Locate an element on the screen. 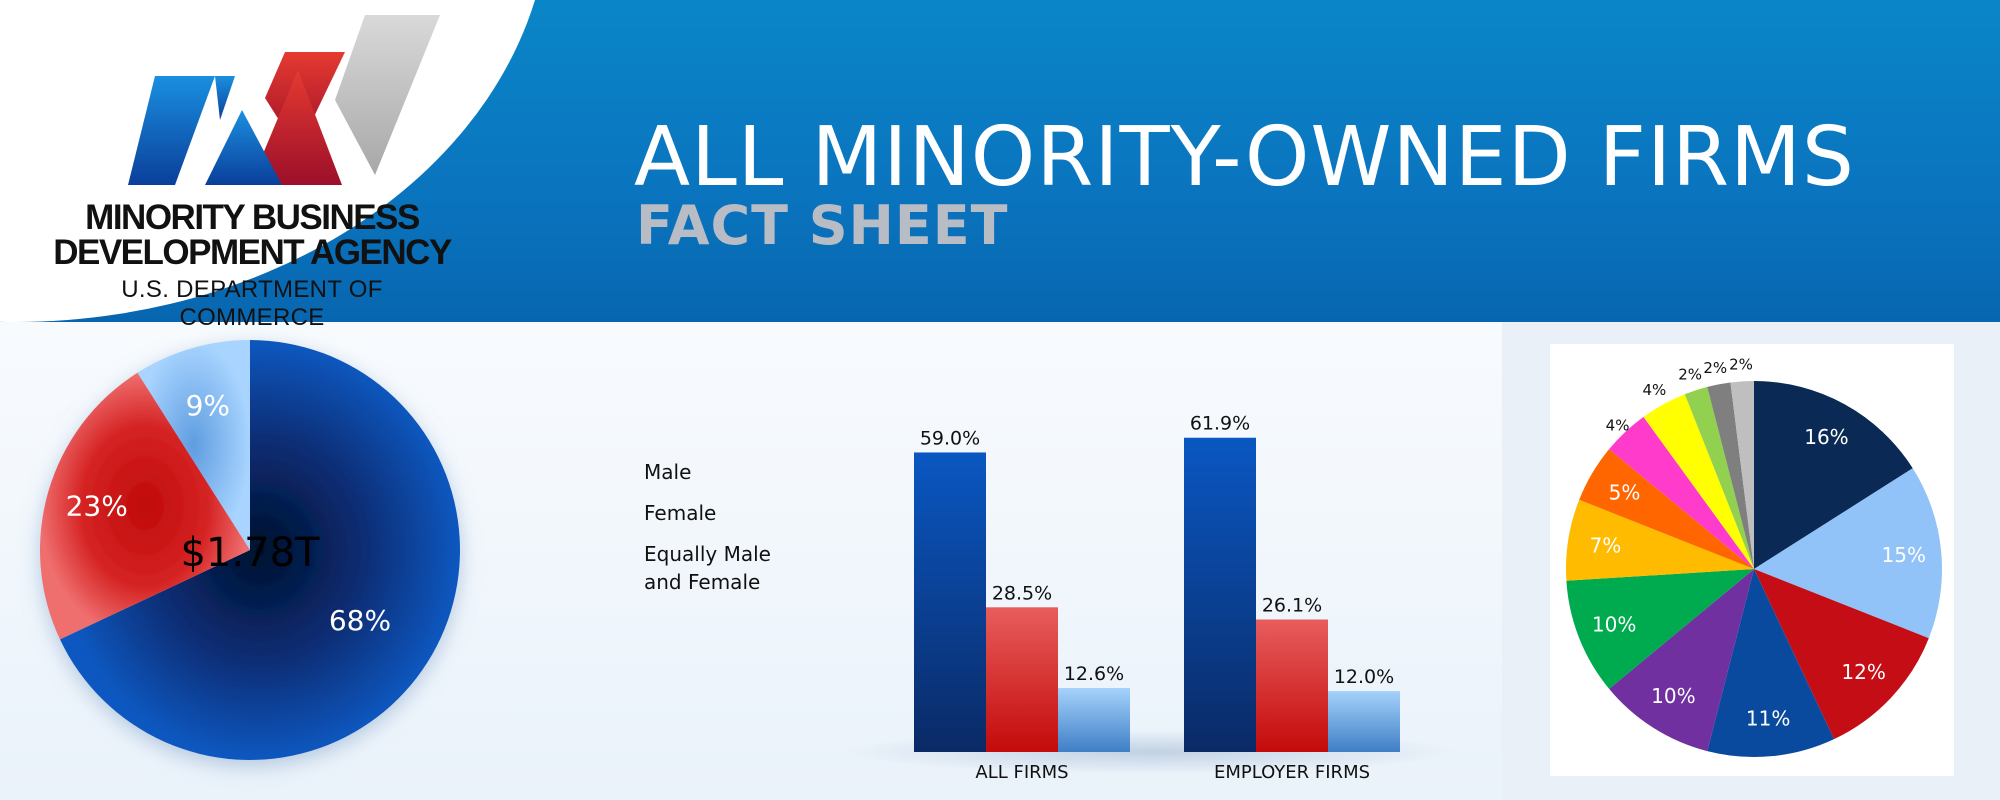 Image resolution: width=2000 pixels, height=800 pixels. logo-gray-stripe is located at coordinates (387, 95).